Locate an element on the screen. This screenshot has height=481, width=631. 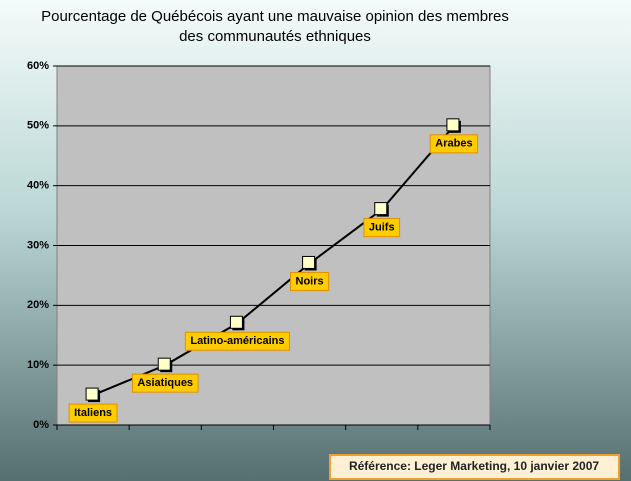
category-label-text: Latino-américains is located at coordinates (237, 341).